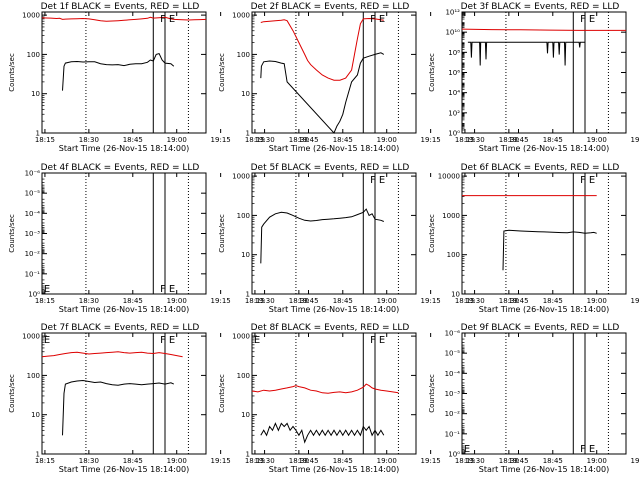 Image resolution: width=640 pixels, height=480 pixels. Describe the element at coordinates (330, 168) in the screenshot. I see `panel-title: Det 5f BLACK = Events, RED = LLD` at that location.